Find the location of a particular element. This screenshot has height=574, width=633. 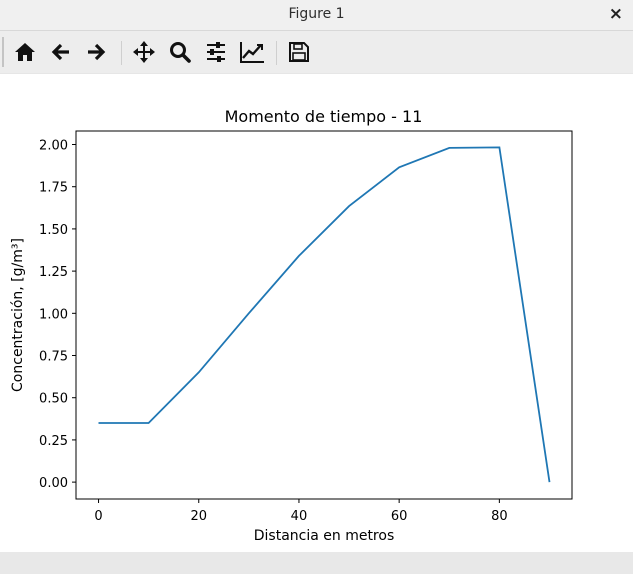

back-arrow-icon is located at coordinates (60, 52).